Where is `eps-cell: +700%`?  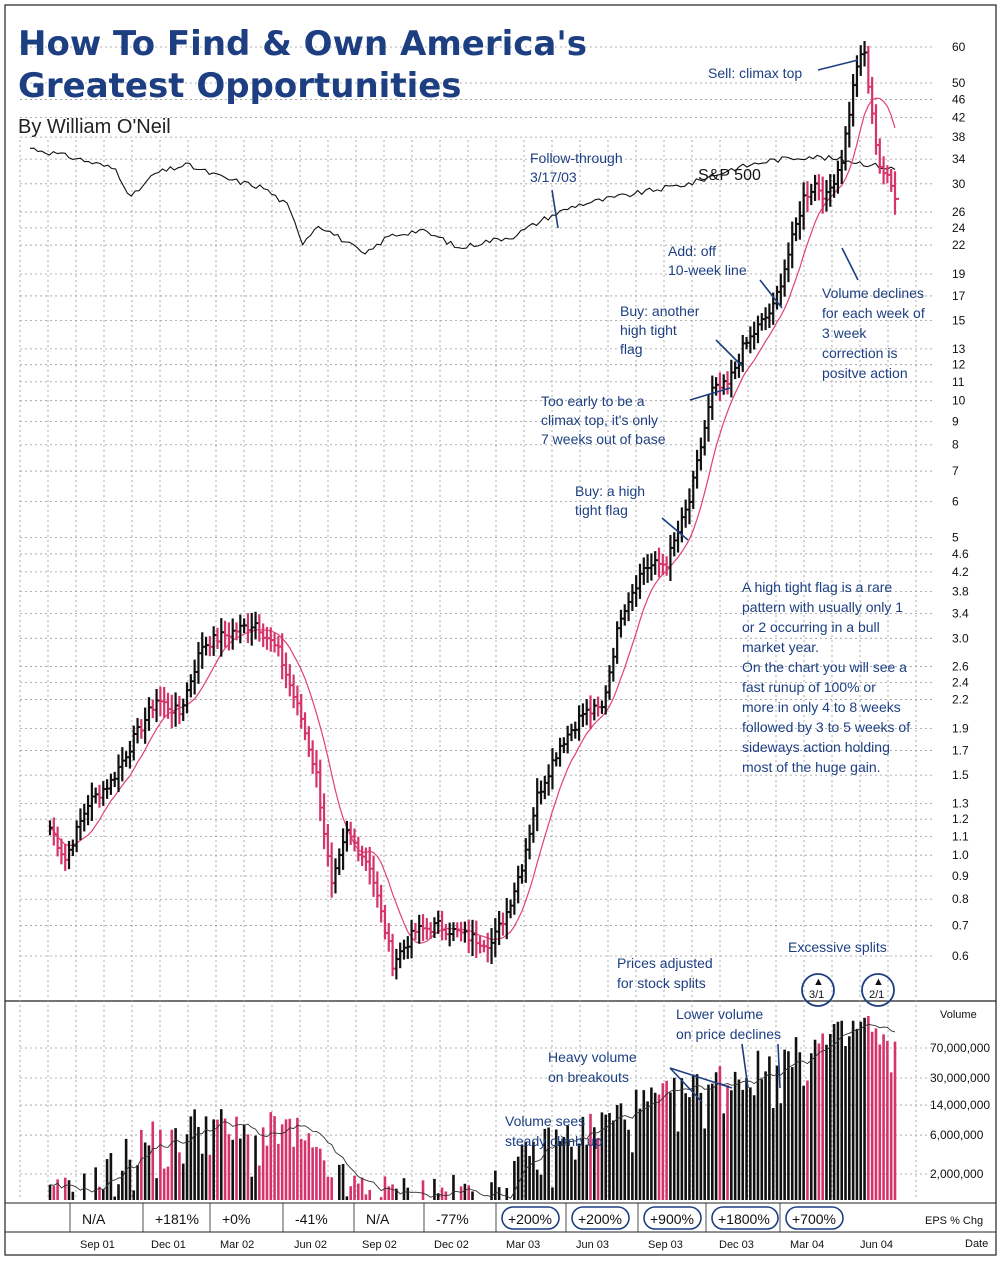
eps-cell: +700% is located at coordinates (814, 1218).